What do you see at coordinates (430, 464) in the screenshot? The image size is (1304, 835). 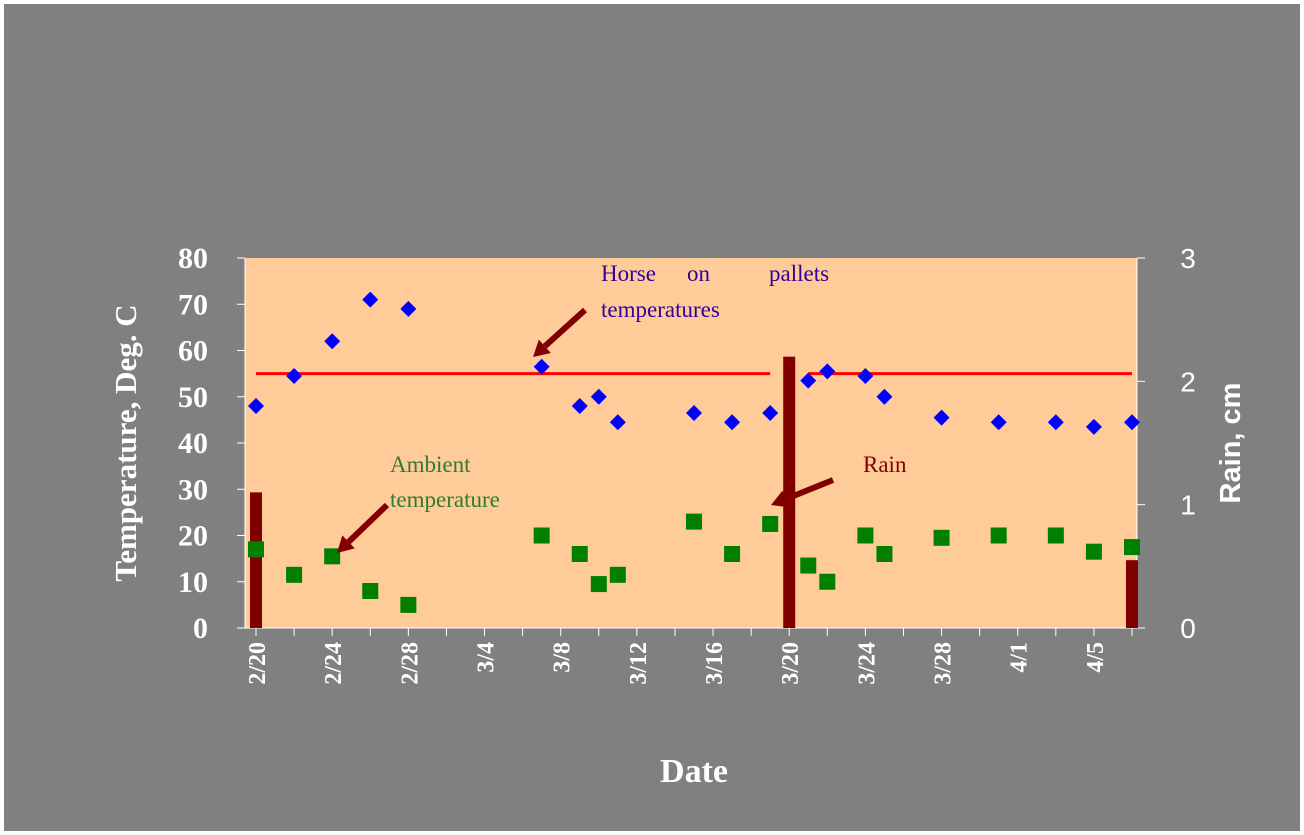 I see `annotation-ambient-line1: Ambient` at bounding box center [430, 464].